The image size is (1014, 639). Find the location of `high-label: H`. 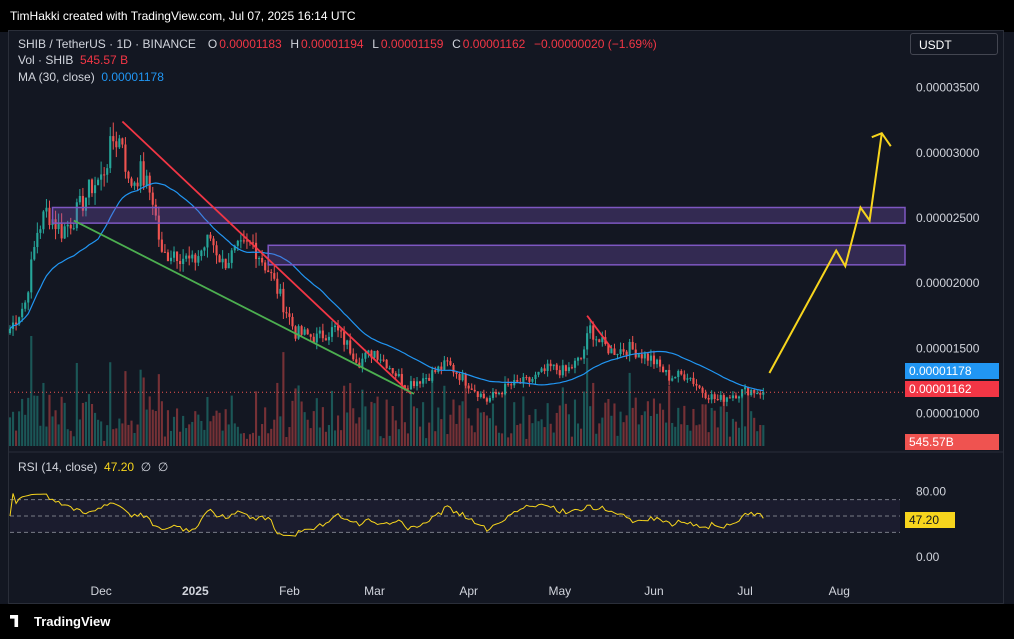

high-label: H is located at coordinates (295, 44).